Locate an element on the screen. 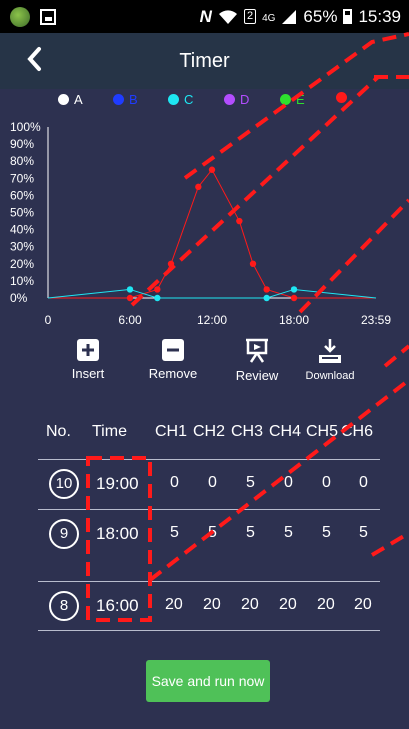 The height and width of the screenshot is (729, 409). y-tick-label: 0% is located at coordinates (19, 298).